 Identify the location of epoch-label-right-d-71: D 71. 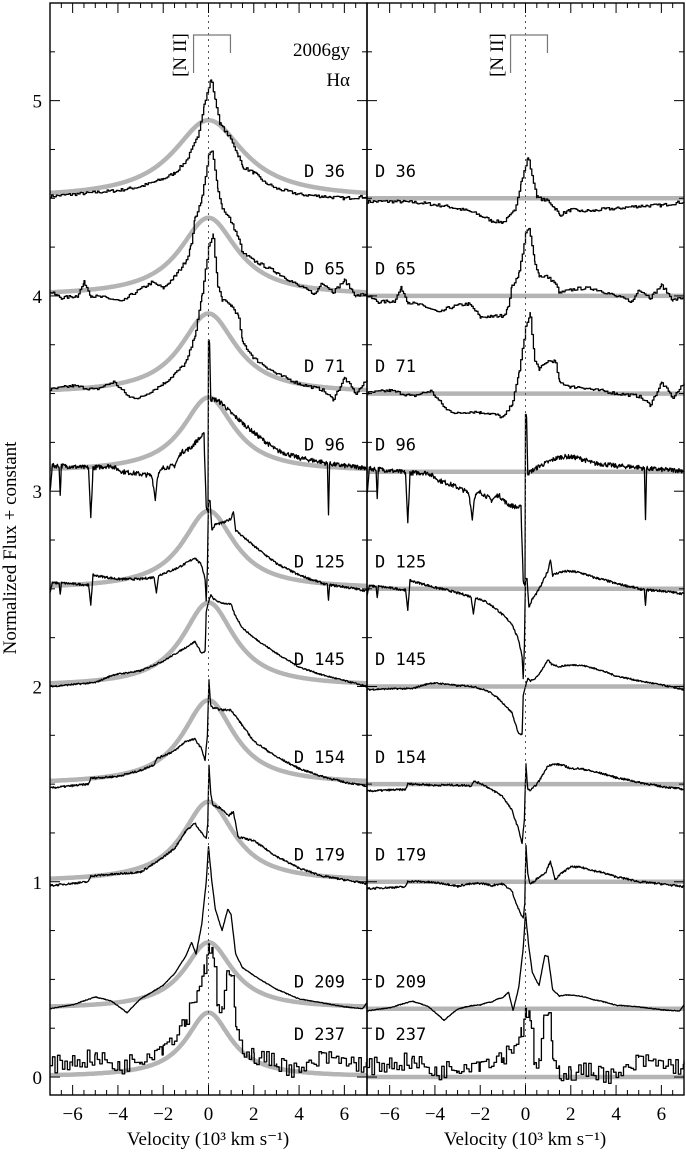
(395, 367).